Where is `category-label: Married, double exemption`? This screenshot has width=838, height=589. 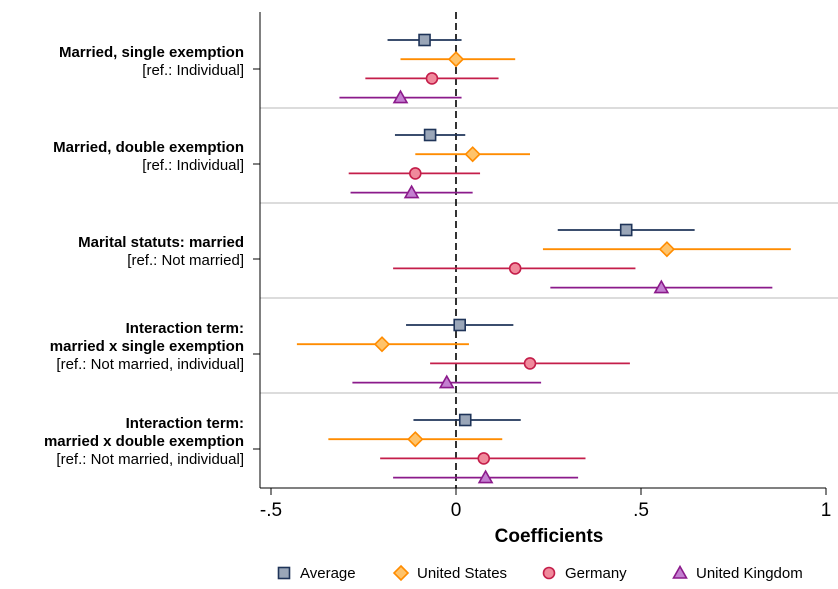 category-label: Married, double exemption is located at coordinates (148, 147).